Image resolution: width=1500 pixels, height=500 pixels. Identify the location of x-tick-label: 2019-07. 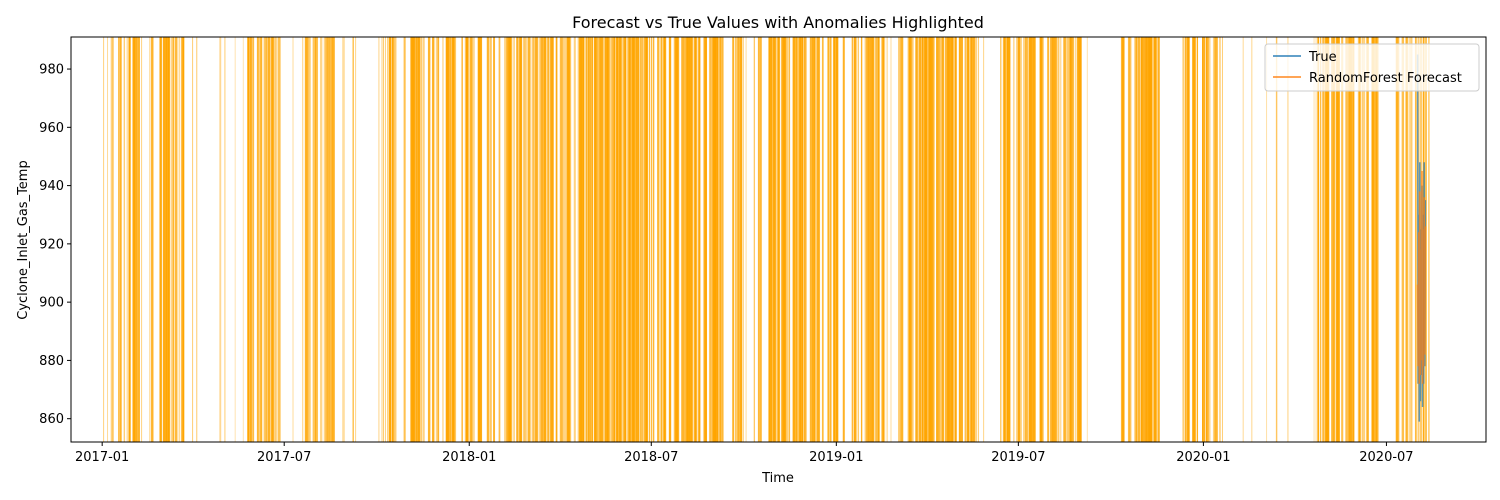
(1018, 457).